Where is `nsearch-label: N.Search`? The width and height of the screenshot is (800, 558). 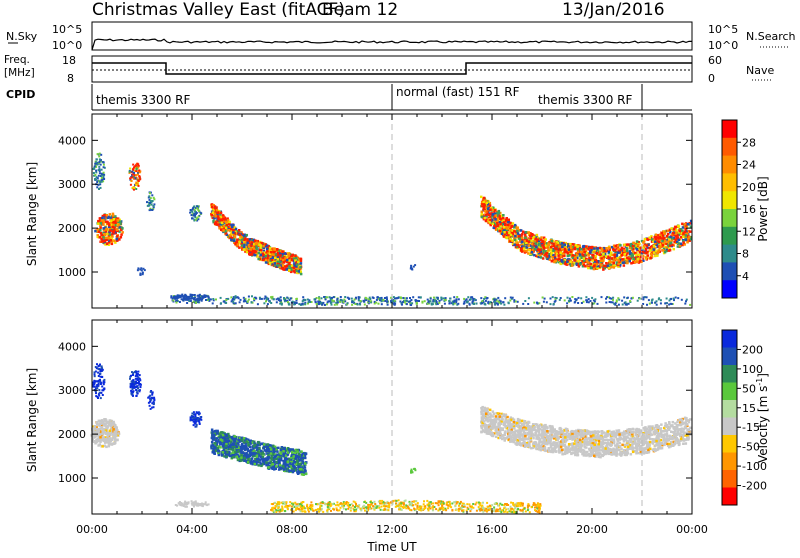 nsearch-label: N.Search is located at coordinates (771, 36).